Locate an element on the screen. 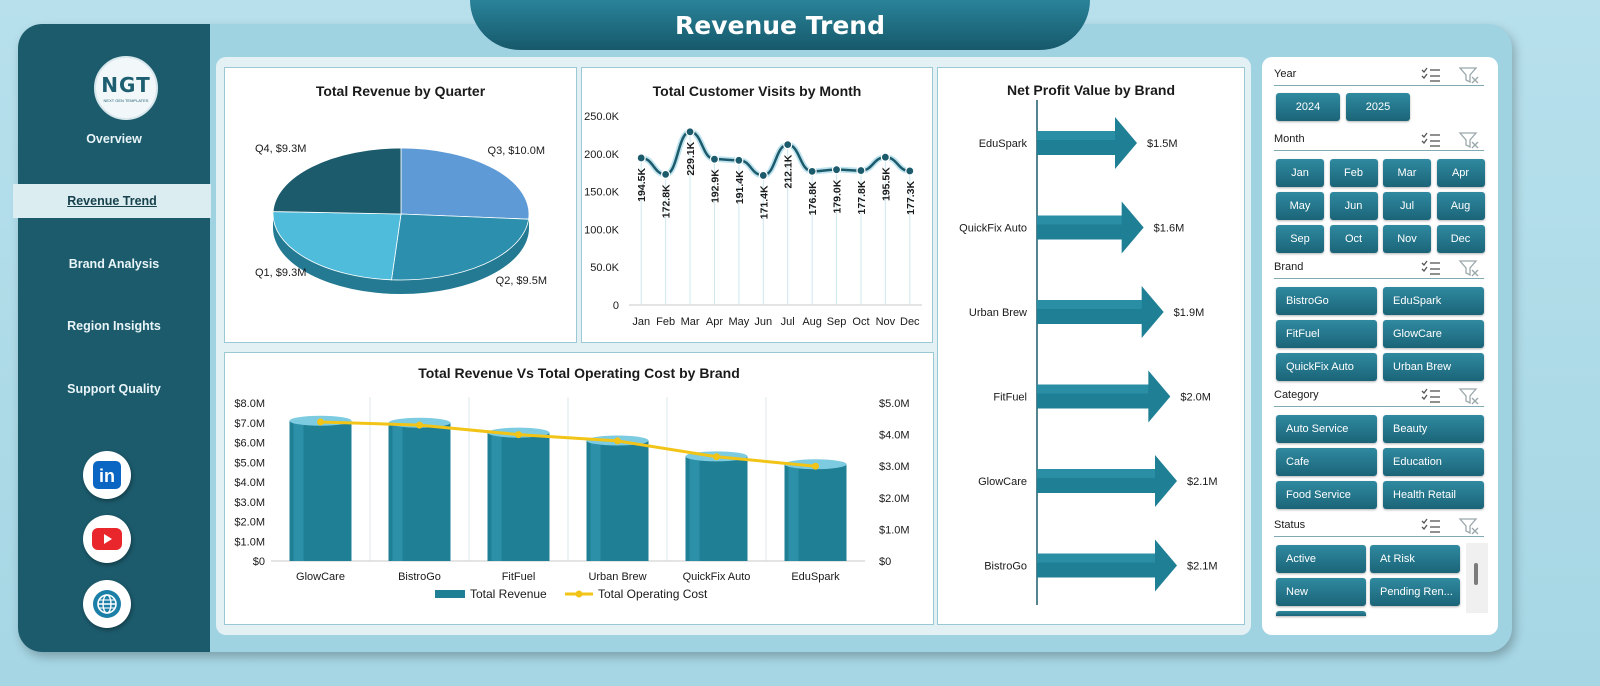 The width and height of the screenshot is (1600, 686). slicer-month-jun: Jun is located at coordinates (1353, 206).